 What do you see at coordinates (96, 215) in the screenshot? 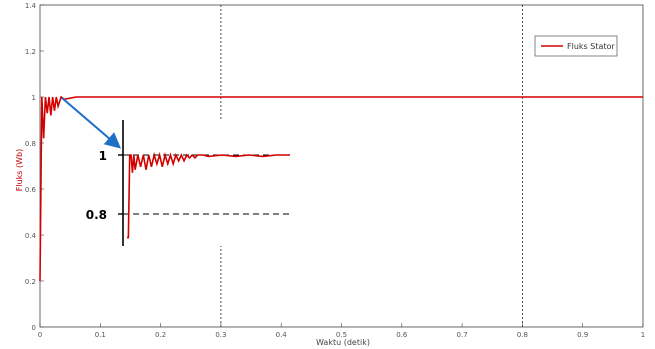
I see `inset-tick-label: 0.8` at bounding box center [96, 215].